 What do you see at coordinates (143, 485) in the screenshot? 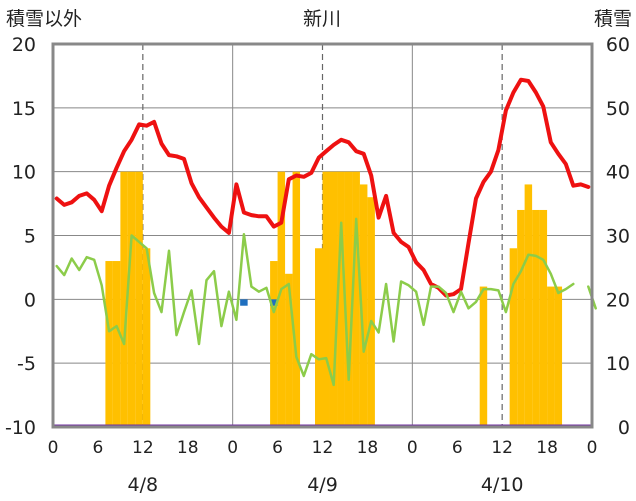
I see `date-label: 4/8` at bounding box center [143, 485].